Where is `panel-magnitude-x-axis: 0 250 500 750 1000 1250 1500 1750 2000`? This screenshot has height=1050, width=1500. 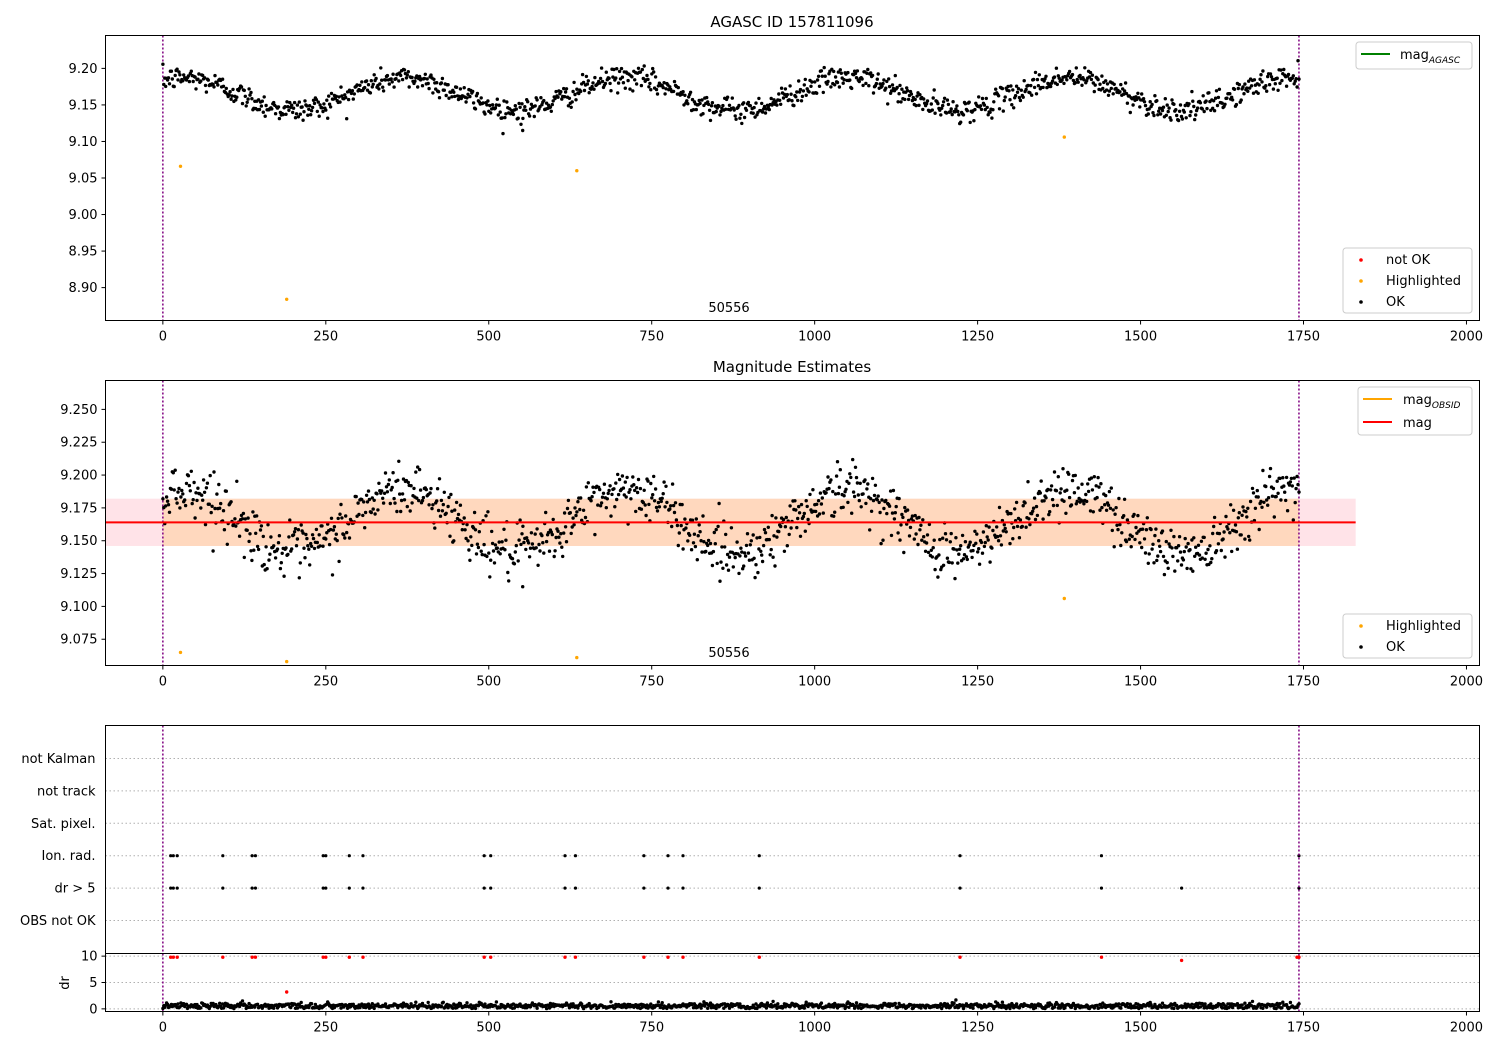 panel-magnitude-x-axis: 0 250 500 750 1000 1250 1500 1750 2000 is located at coordinates (821, 677).